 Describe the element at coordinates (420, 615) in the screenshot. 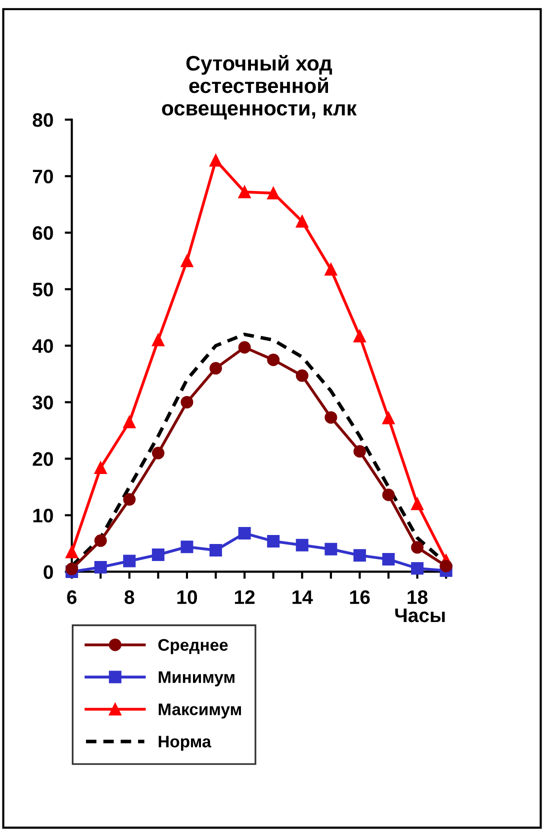

I see `x-axis-title: Часы` at that location.